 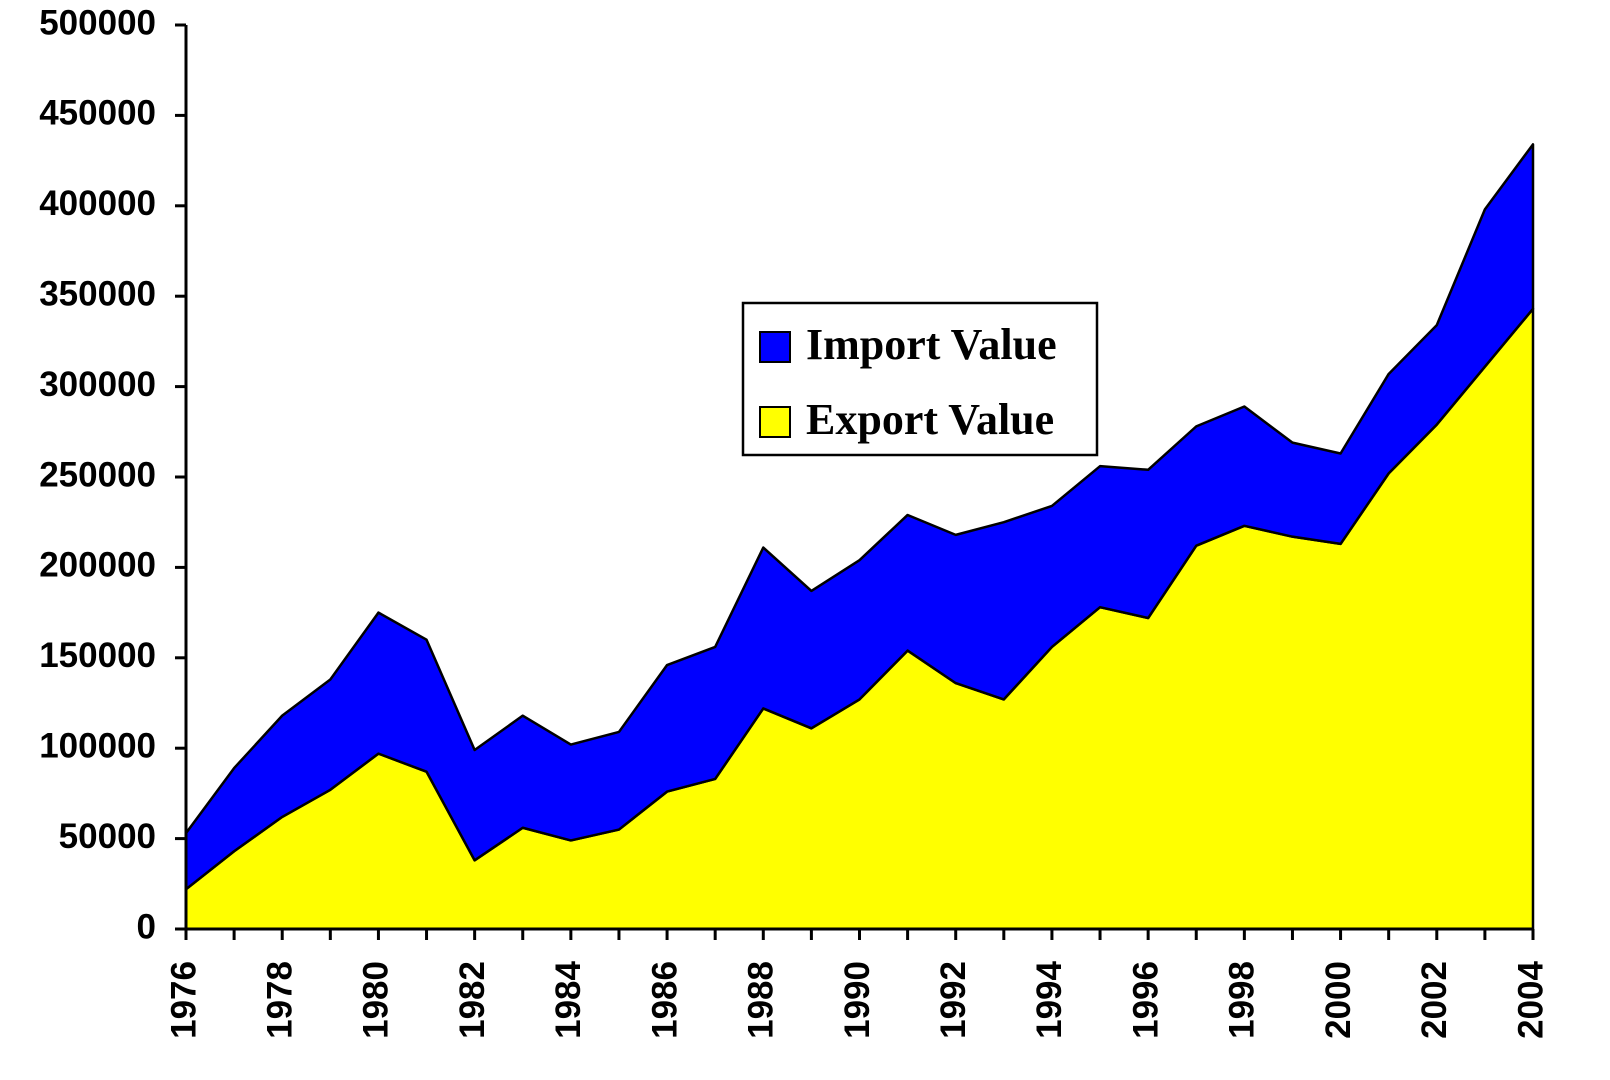 What do you see at coordinates (146, 926) in the screenshot?
I see `y-tick-label: 0` at bounding box center [146, 926].